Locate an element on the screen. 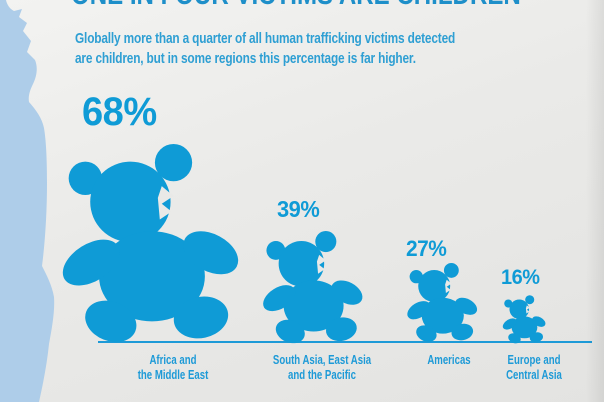 The width and height of the screenshot is (604, 402). category-label-line: Europe and is located at coordinates (534, 359).